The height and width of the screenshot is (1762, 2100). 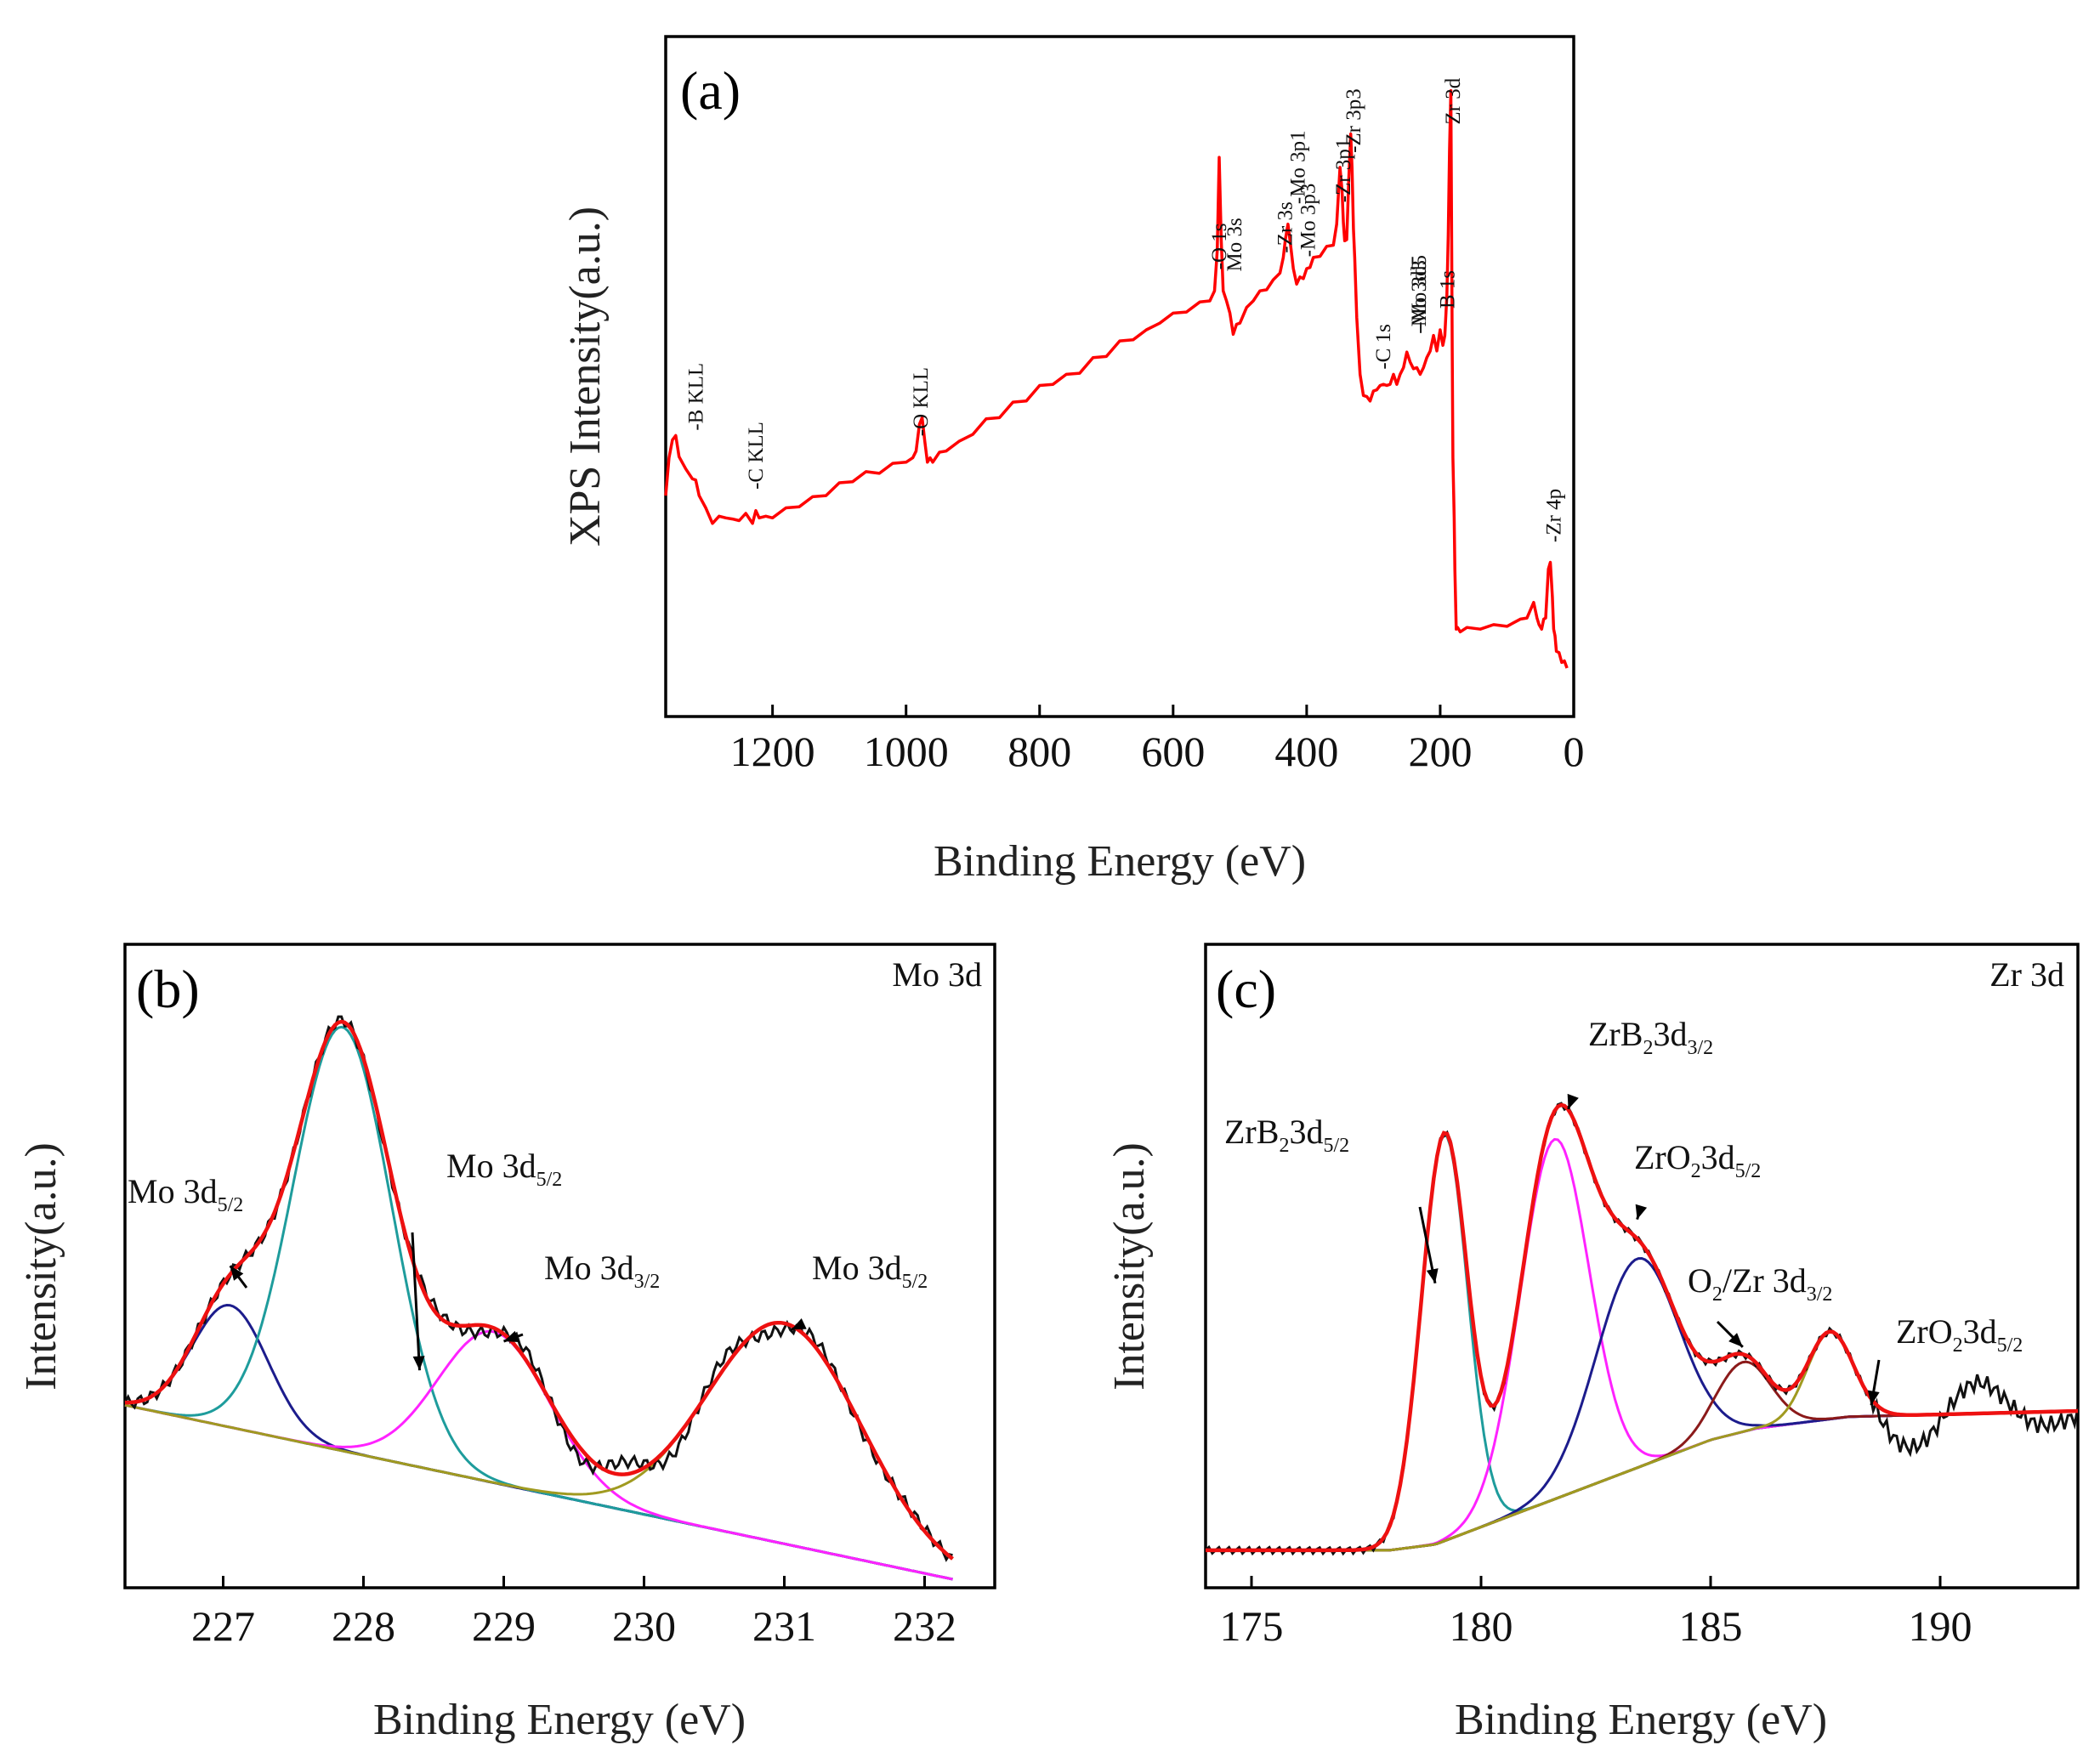 I want to click on panel-c-ticks: 175 180 185 190, so click(x=1596, y=1613).